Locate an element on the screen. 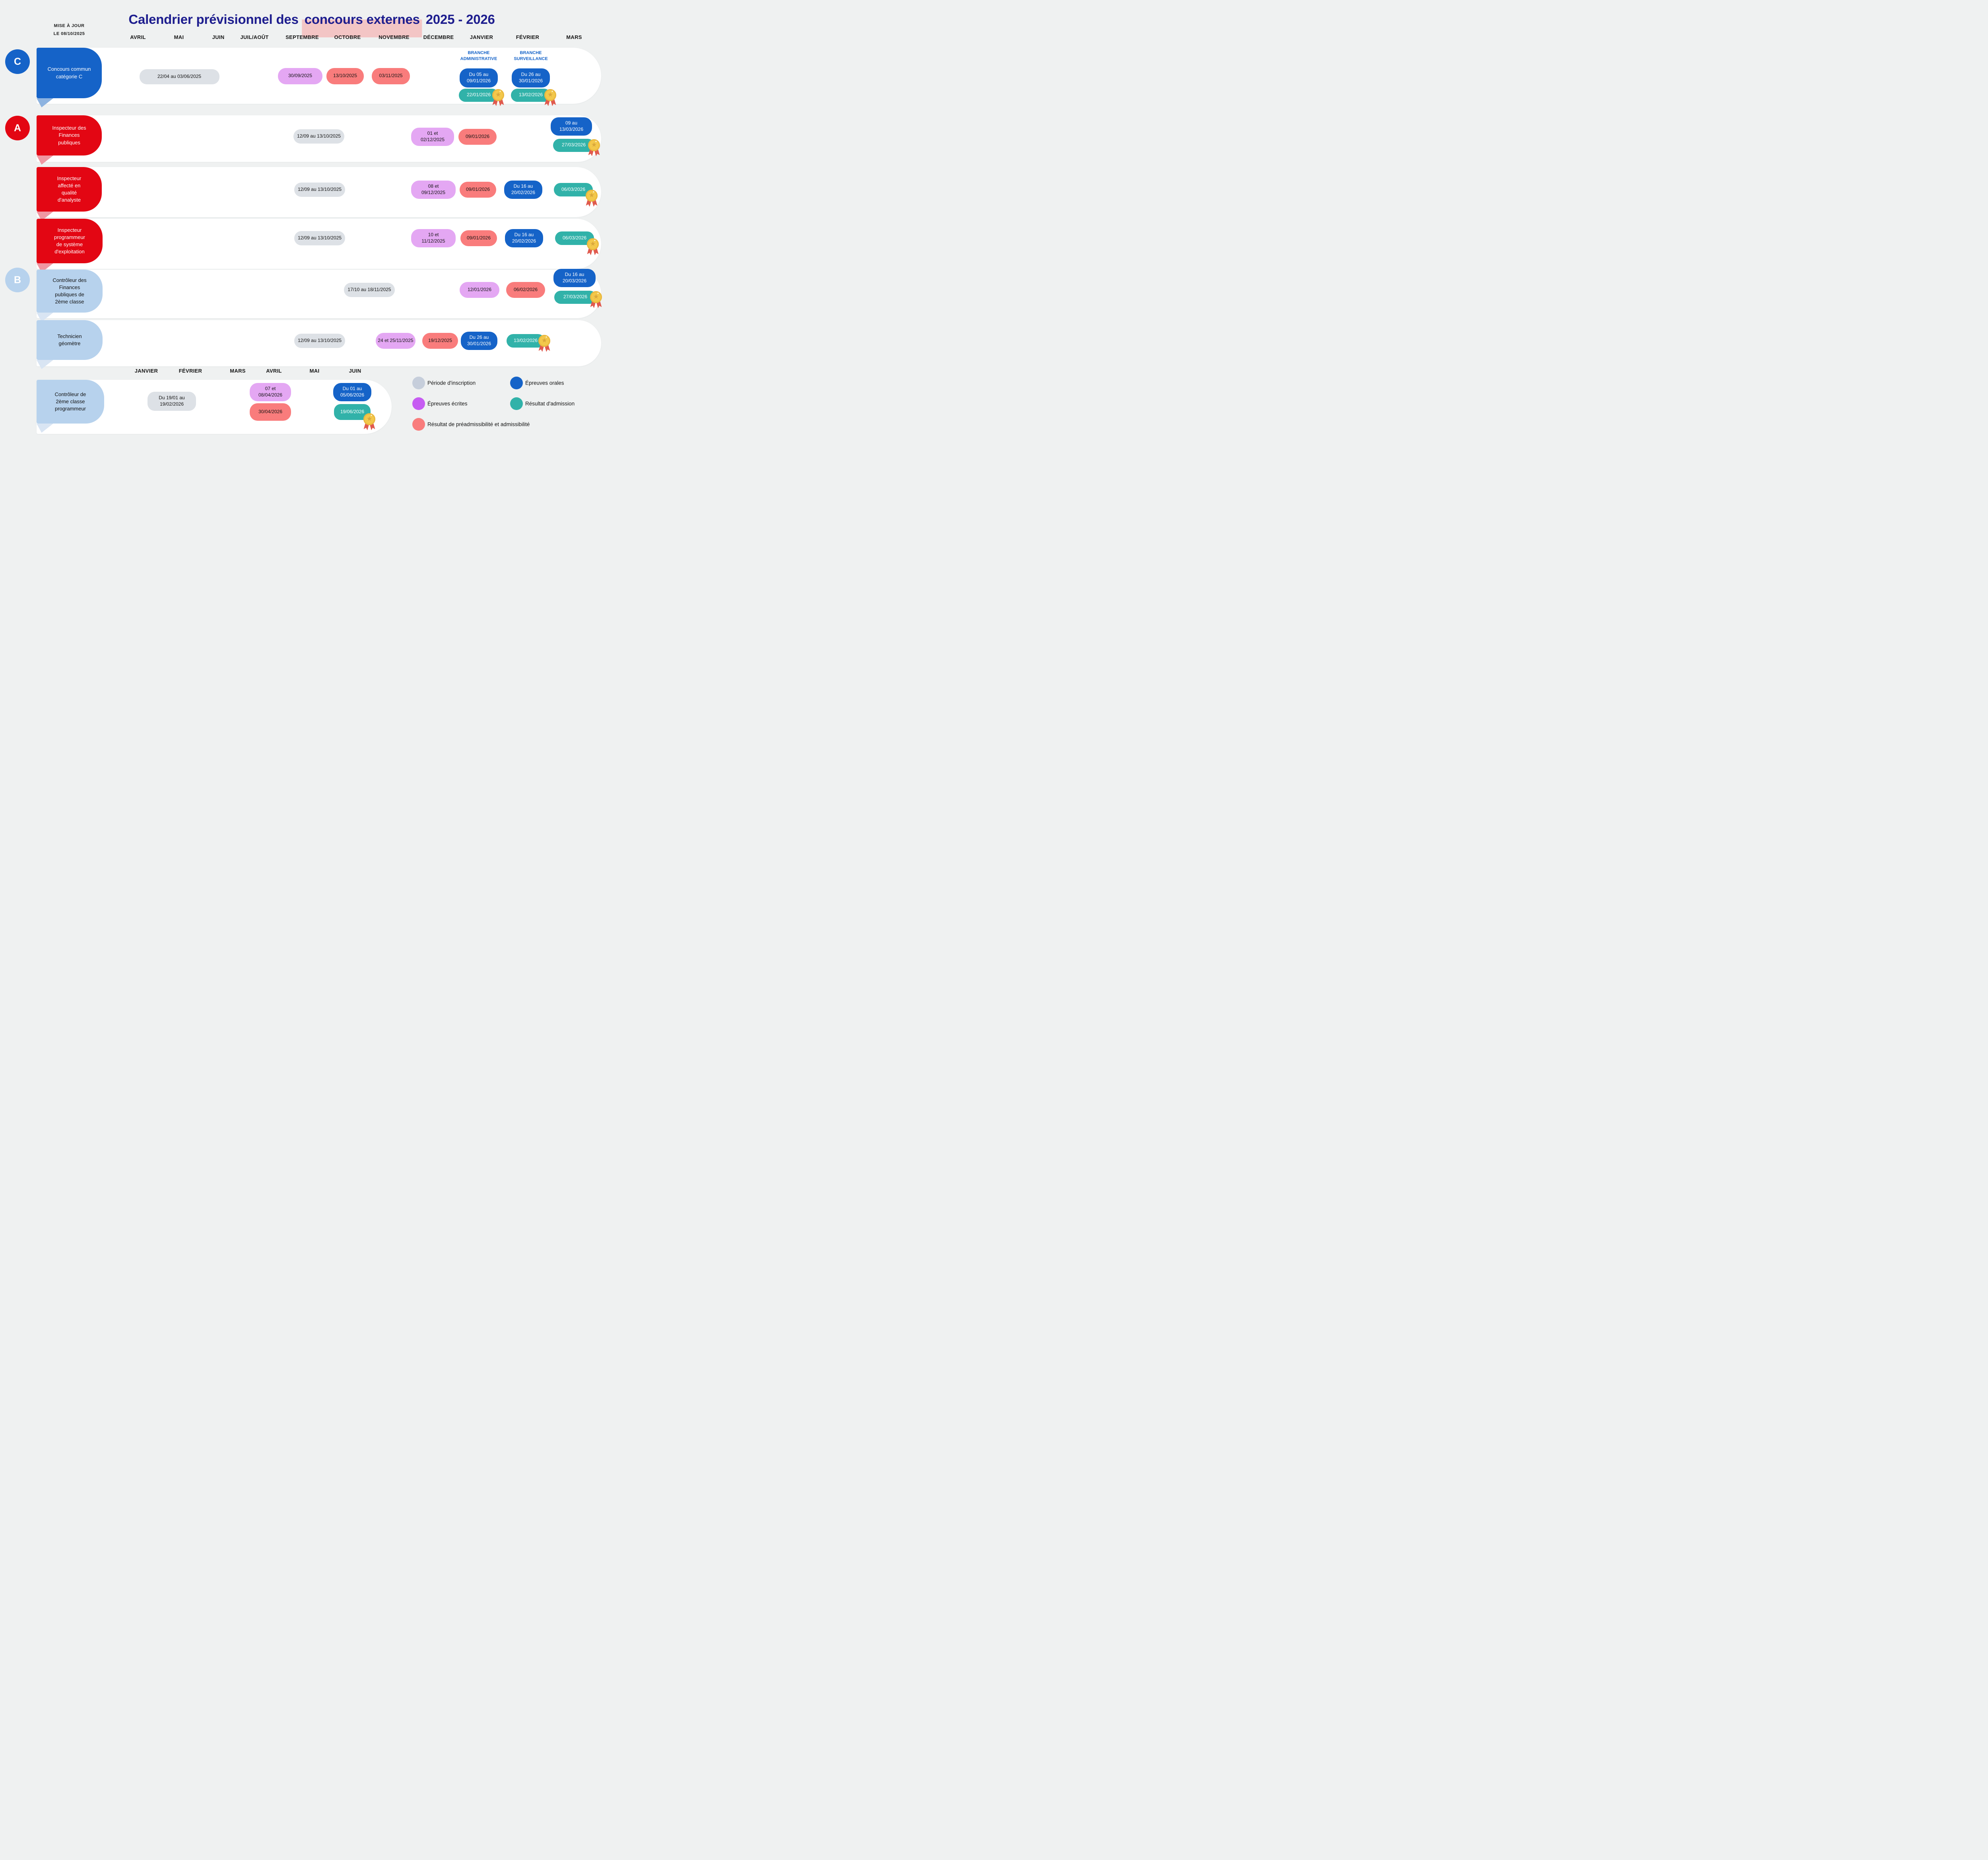 This screenshot has width=1988, height=1860. pill-ecrites: 30/09/2025 is located at coordinates (300, 76).